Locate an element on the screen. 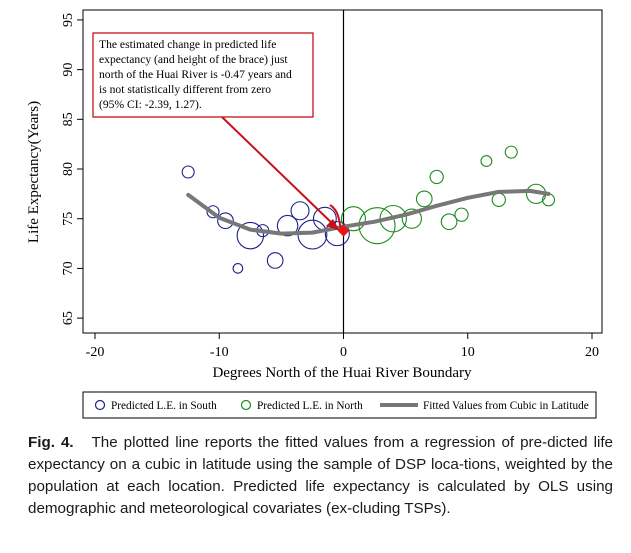 Image resolution: width=631 pixels, height=553 pixels. x-axis: -20 -10 0 10 20 is located at coordinates (342, 346).